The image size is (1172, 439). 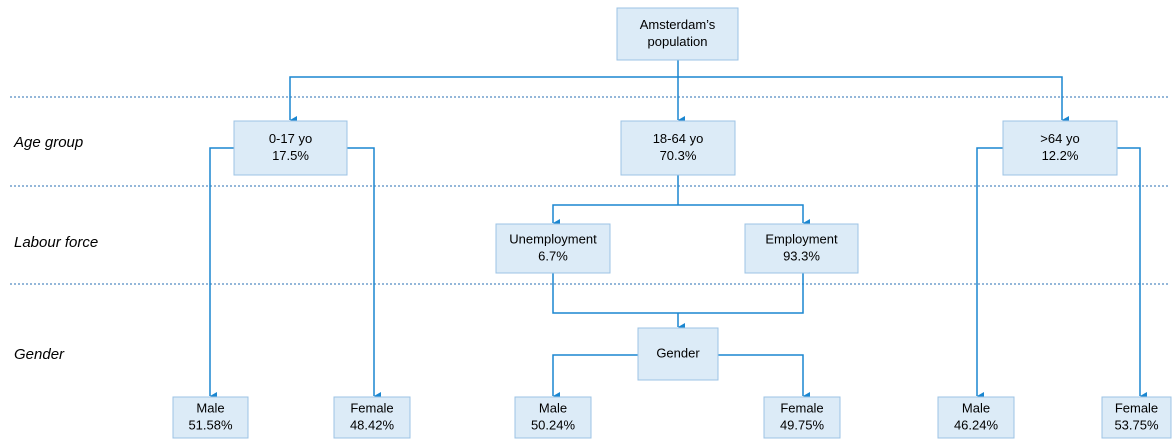 I want to click on node: Female 48.42%, so click(x=372, y=417).